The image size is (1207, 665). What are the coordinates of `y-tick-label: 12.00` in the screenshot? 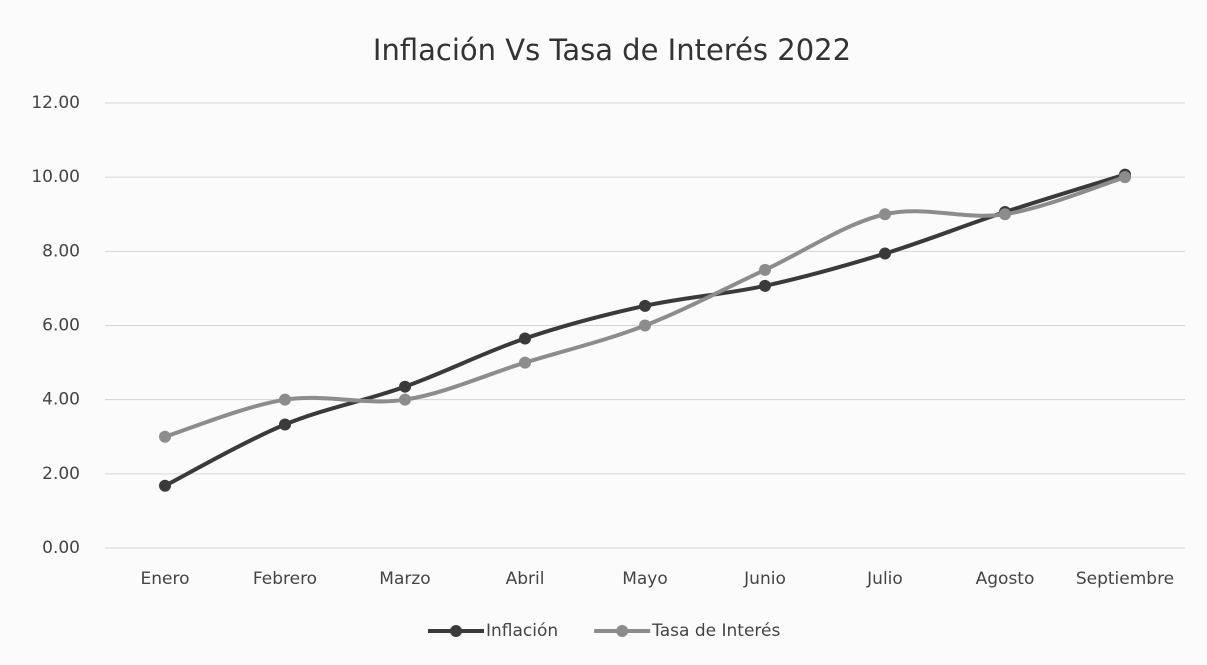 It's located at (55, 103).